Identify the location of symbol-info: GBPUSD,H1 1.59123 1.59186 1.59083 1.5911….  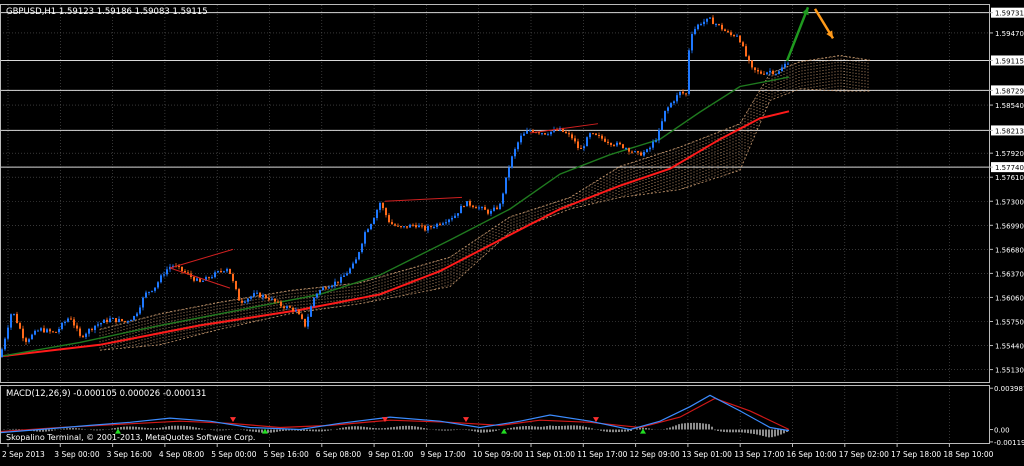
(107, 12).